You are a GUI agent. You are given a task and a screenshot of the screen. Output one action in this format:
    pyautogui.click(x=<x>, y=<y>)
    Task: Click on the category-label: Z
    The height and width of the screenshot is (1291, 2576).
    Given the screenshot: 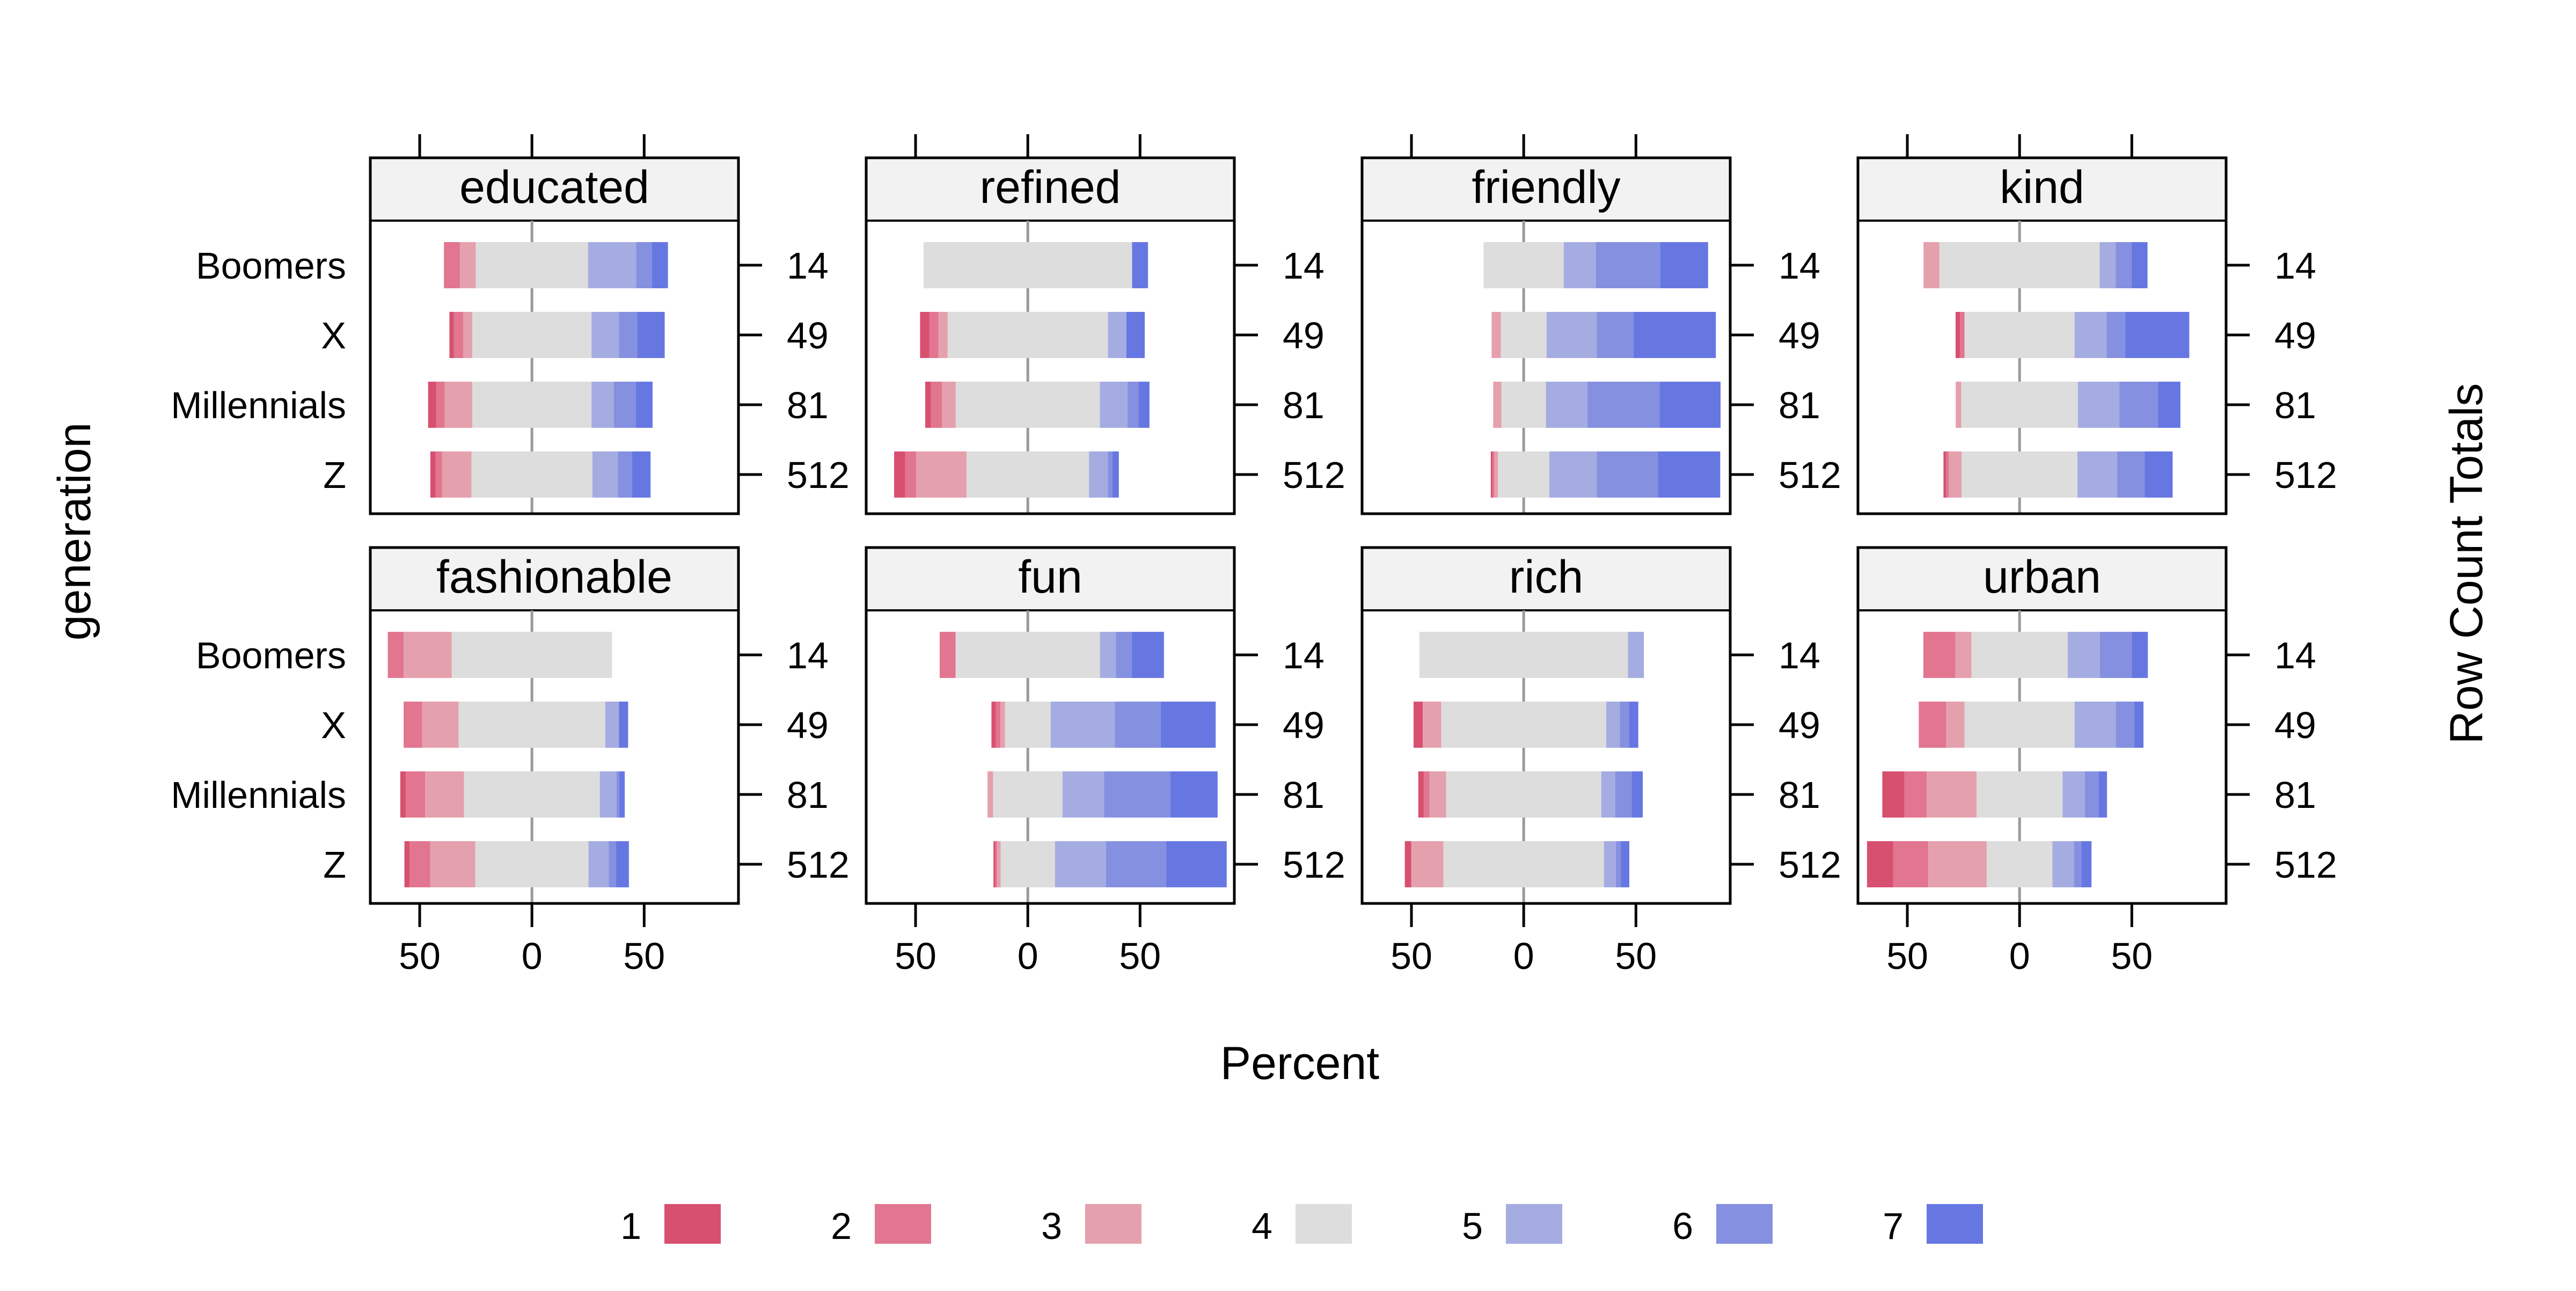 What is the action you would take?
    pyautogui.click(x=334, y=865)
    